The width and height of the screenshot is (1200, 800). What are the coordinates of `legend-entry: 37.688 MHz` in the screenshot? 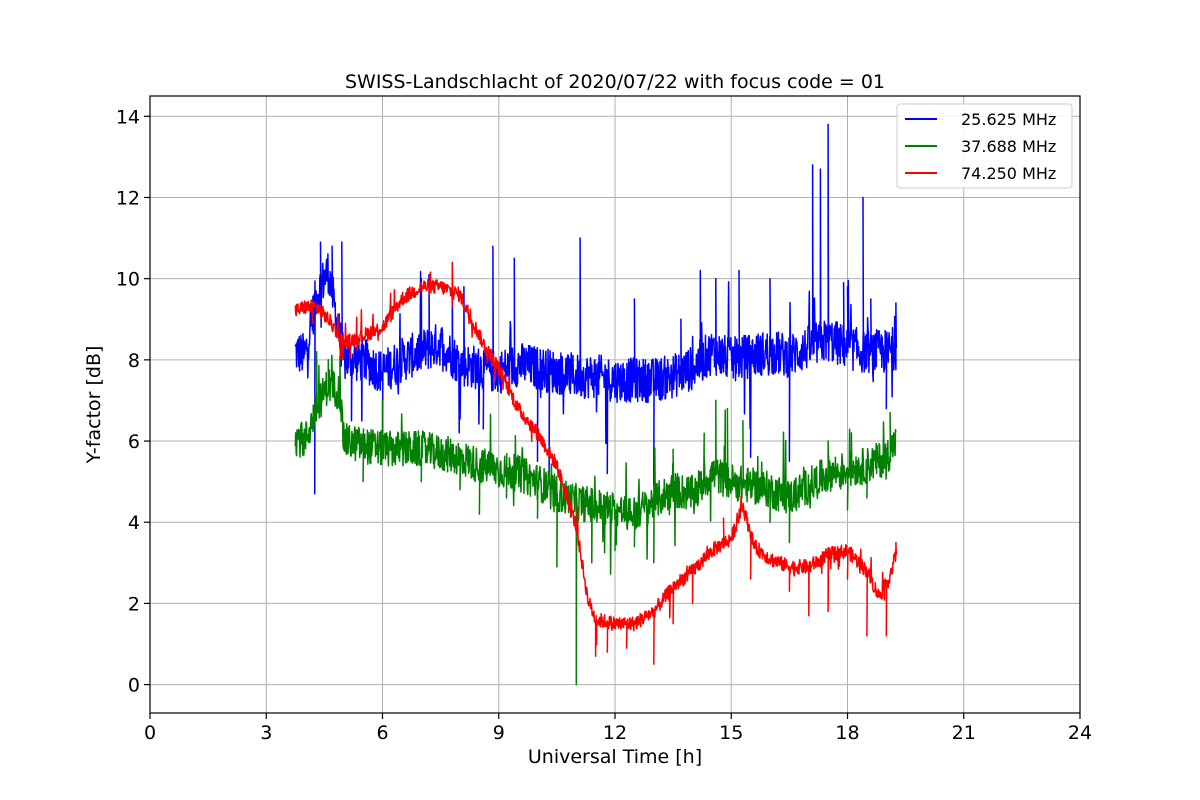 It's located at (1008, 146).